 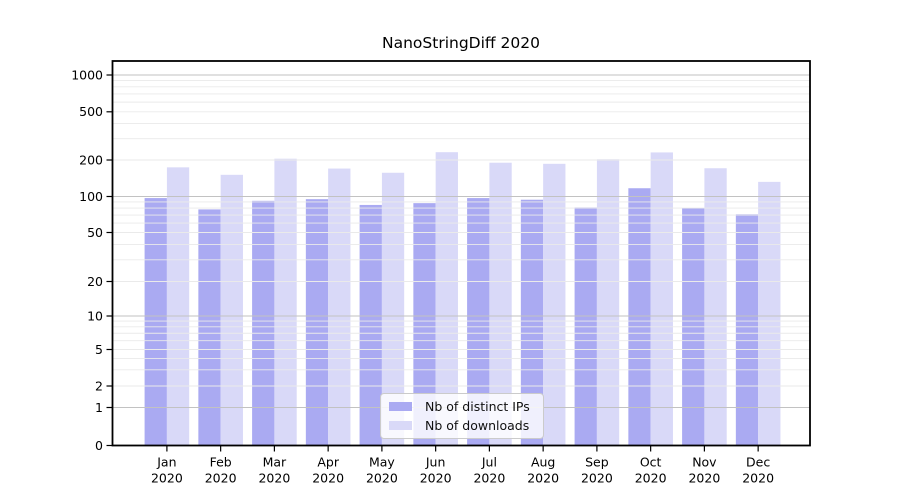 I want to click on bar-downloads-jun, so click(x=446, y=299).